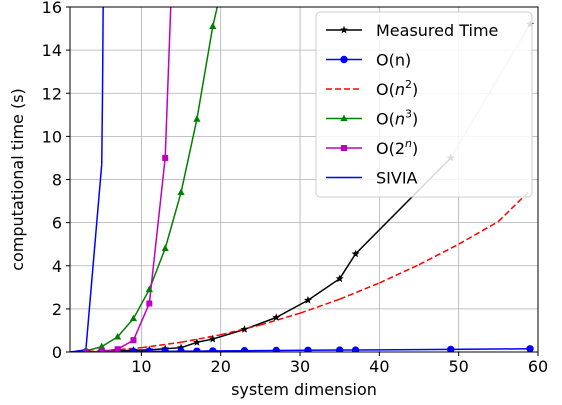 The width and height of the screenshot is (562, 405). What do you see at coordinates (397, 118) in the screenshot?
I see `legend-label: O(n3)` at bounding box center [397, 118].